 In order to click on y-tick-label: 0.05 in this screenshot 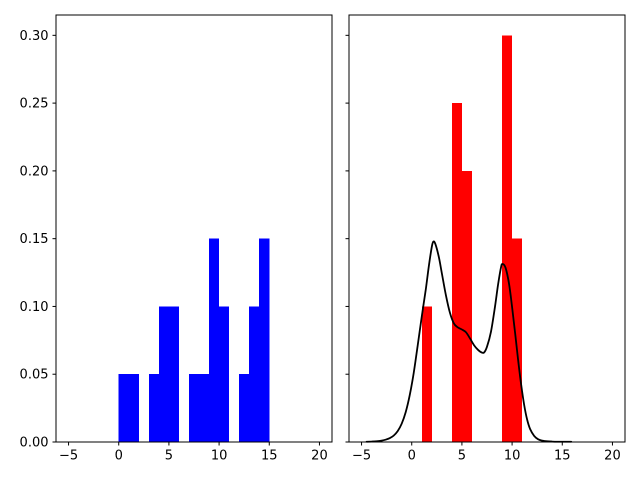, I will do `click(34, 375)`.